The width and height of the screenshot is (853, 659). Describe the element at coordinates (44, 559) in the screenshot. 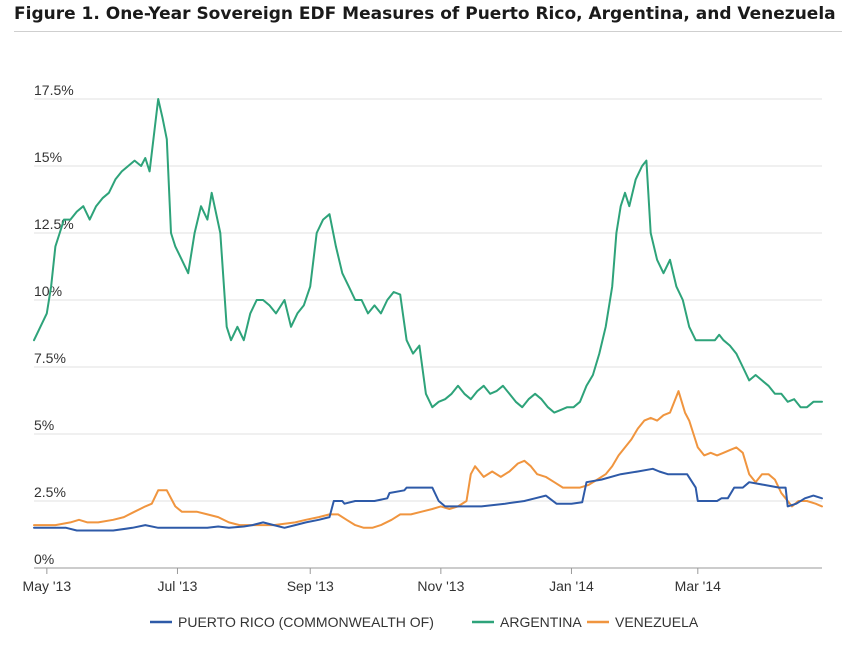

I see `y-tick-label: 0%` at that location.